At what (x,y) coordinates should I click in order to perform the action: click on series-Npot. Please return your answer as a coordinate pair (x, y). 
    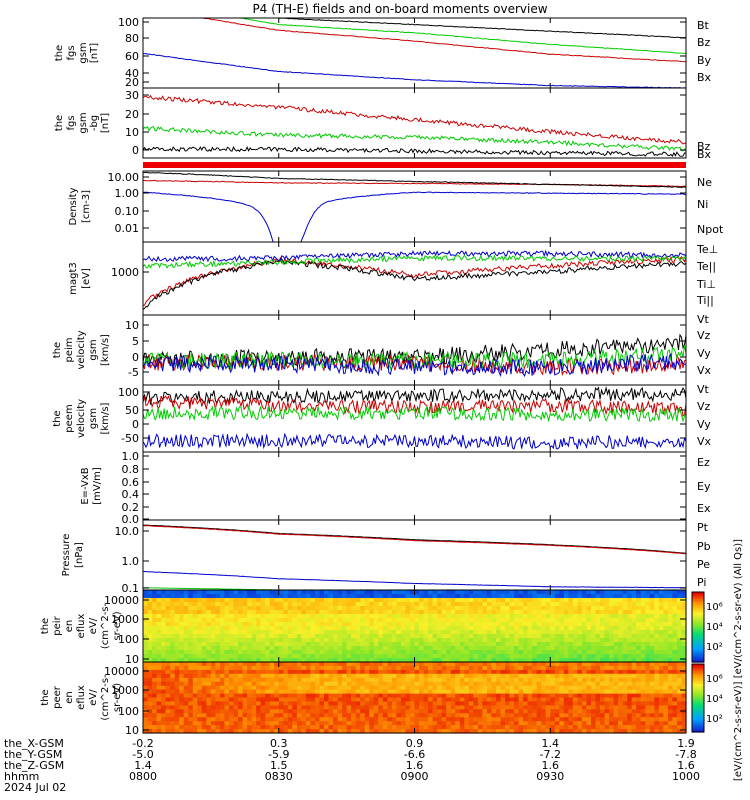
    Looking at the image, I should click on (414, 216).